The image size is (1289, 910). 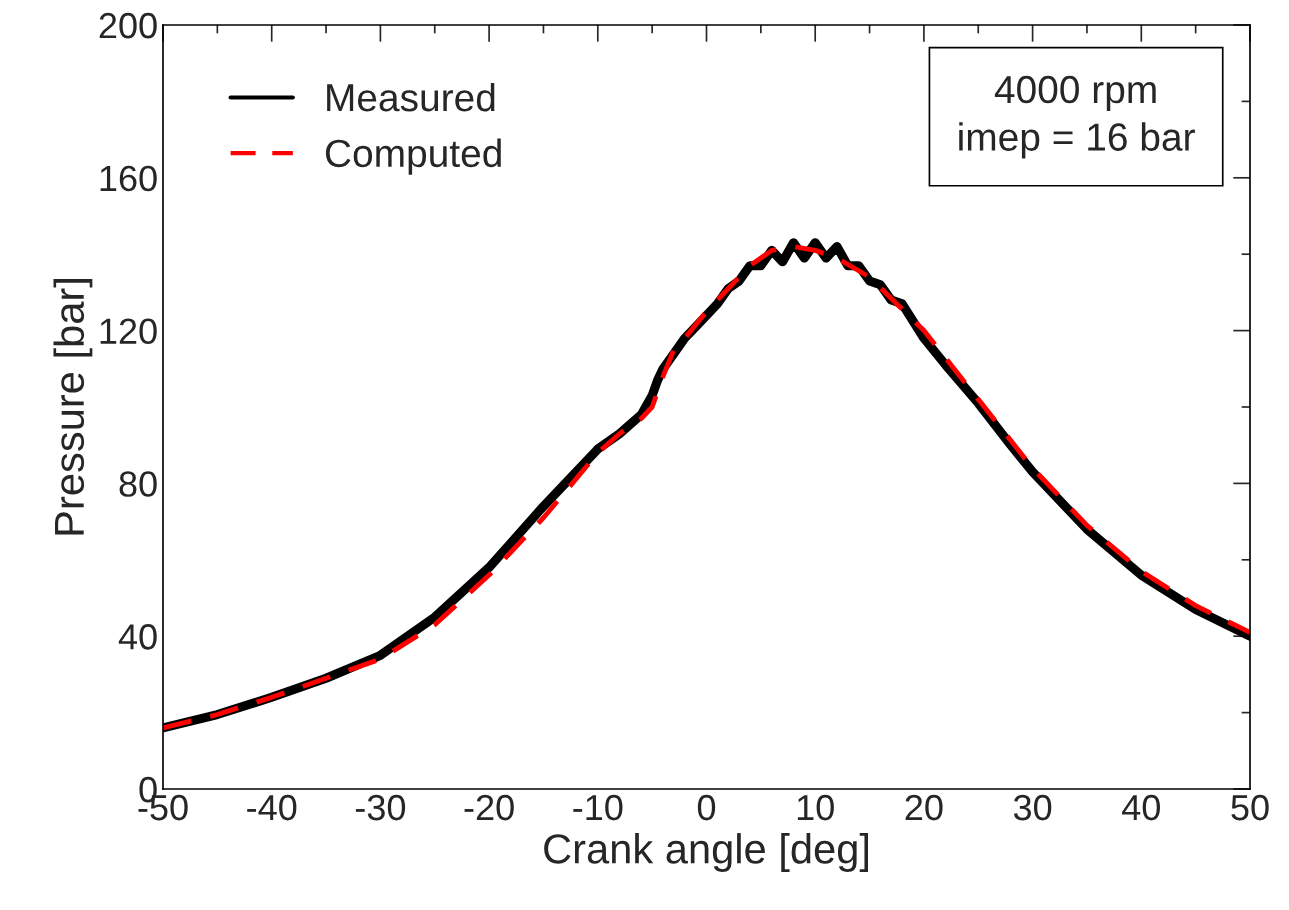 What do you see at coordinates (380, 807) in the screenshot?
I see `x-tick-label: -30` at bounding box center [380, 807].